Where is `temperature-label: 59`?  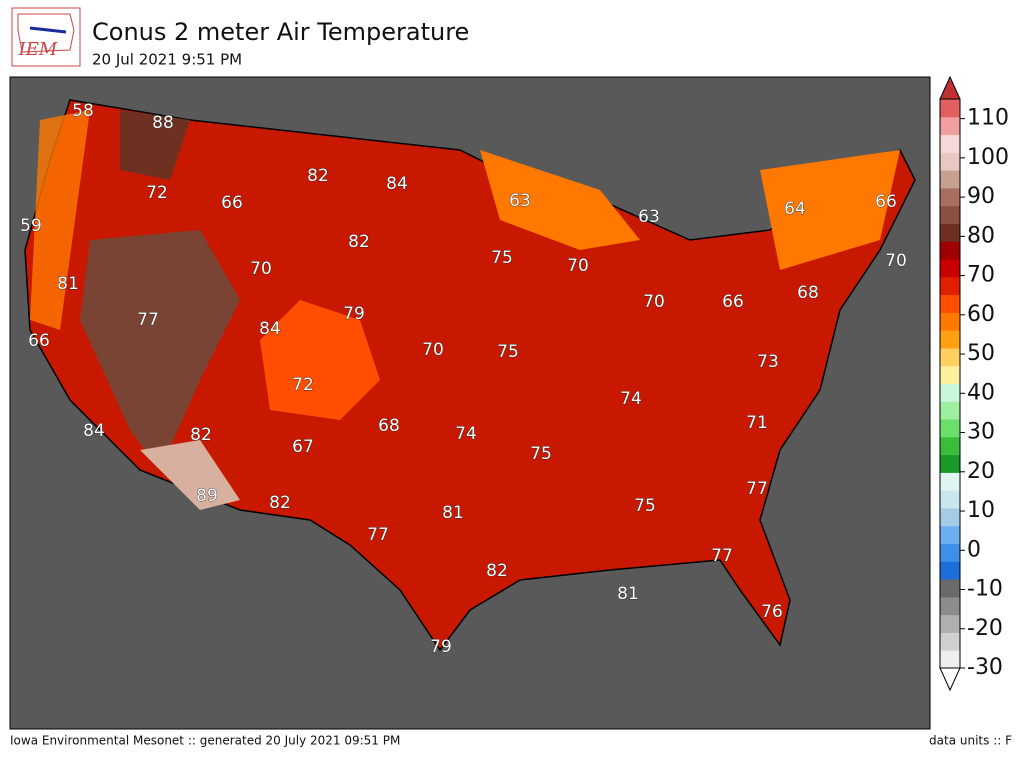
temperature-label: 59 is located at coordinates (31, 226).